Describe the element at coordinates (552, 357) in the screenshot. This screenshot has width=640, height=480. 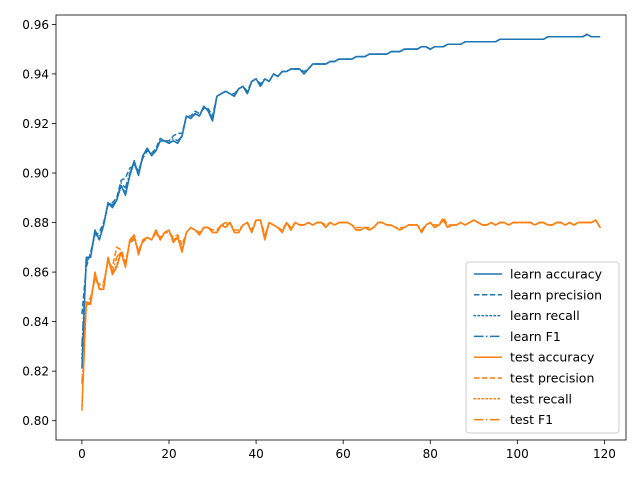
I see `legend-label-test-accuracy: test accuracy` at that location.